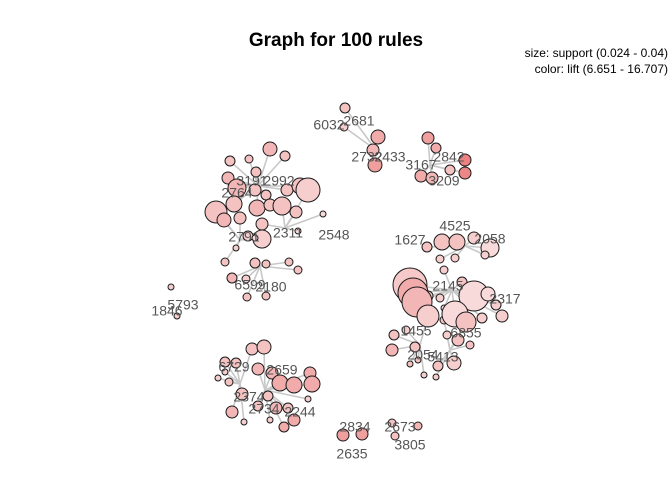 Image resolution: width=672 pixels, height=480 pixels. What do you see at coordinates (243, 237) in the screenshot?
I see `item-label: 2791` at bounding box center [243, 237].